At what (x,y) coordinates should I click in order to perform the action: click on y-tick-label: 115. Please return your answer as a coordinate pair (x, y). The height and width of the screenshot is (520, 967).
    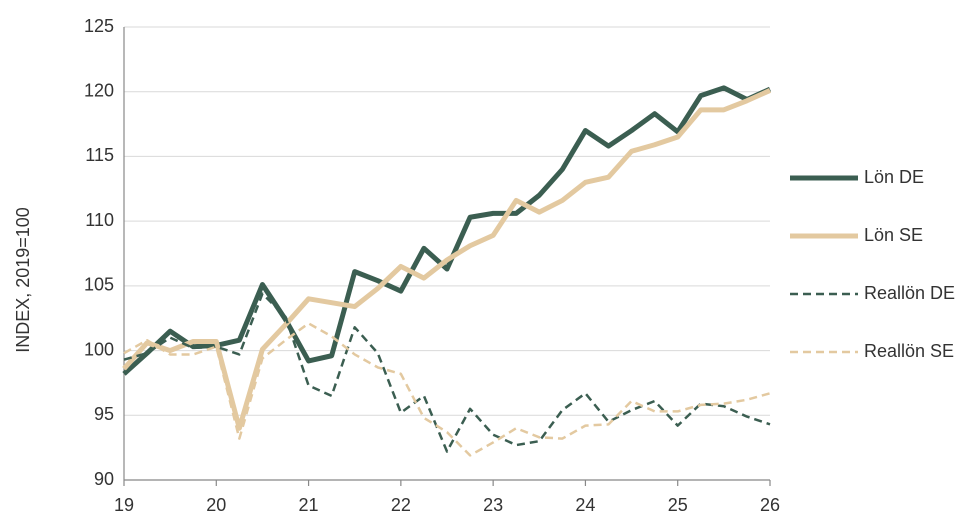
    Looking at the image, I should click on (99, 155).